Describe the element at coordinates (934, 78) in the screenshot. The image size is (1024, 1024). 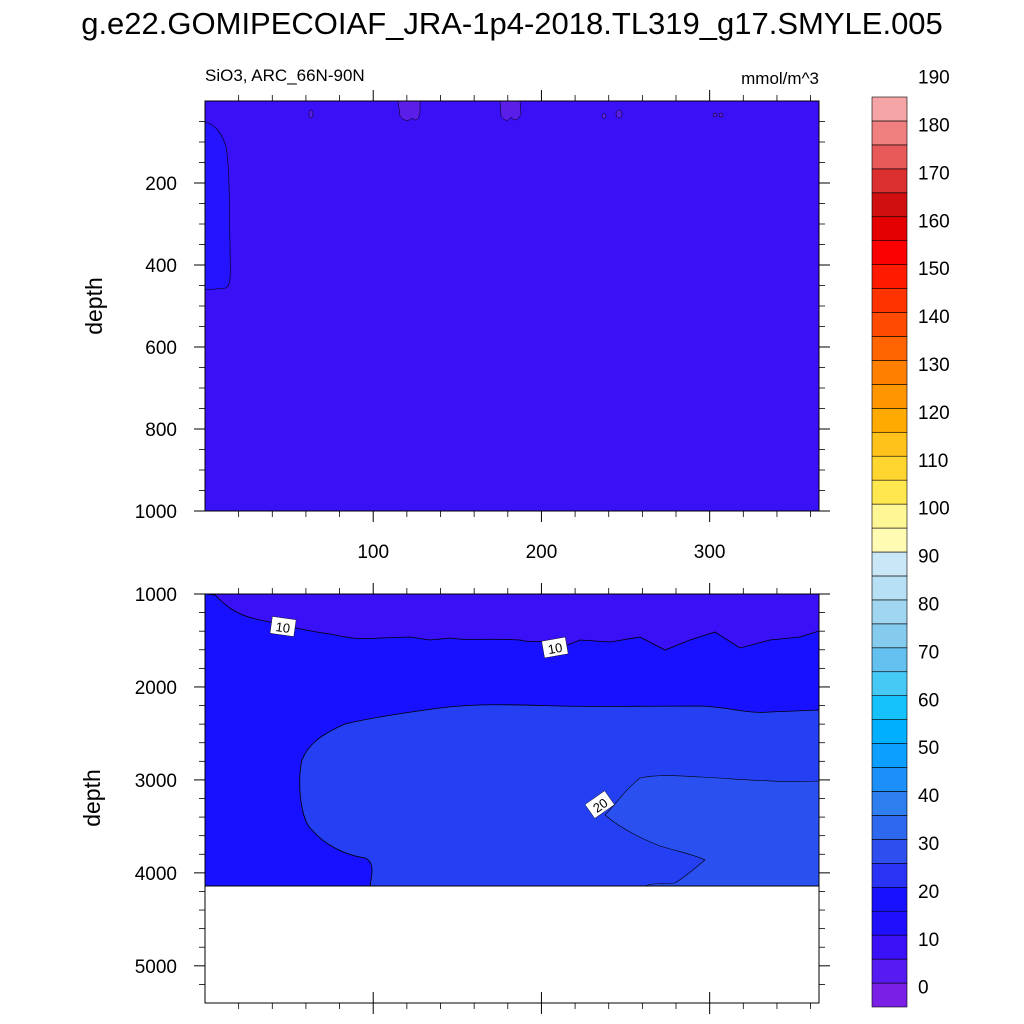
I see `colorbar-label: 190` at that location.